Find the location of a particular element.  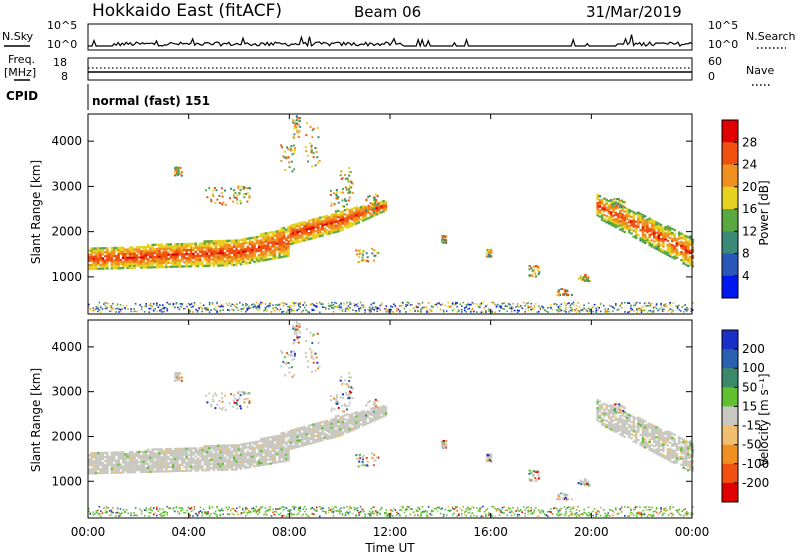

power-colorbar-label: 24 is located at coordinates (749, 165).